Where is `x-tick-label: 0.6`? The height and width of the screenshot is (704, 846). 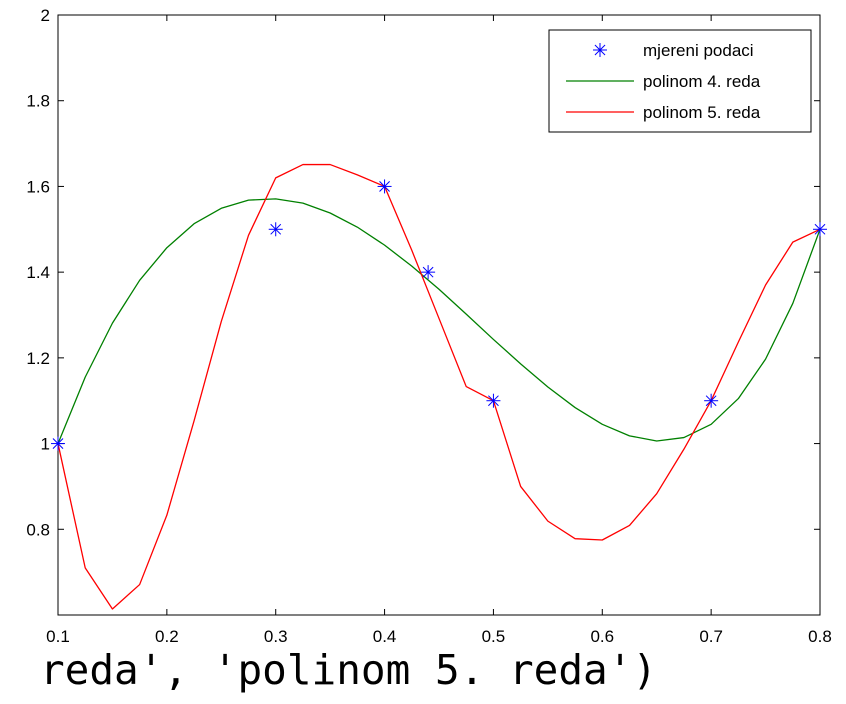 x-tick-label: 0.6 is located at coordinates (602, 636).